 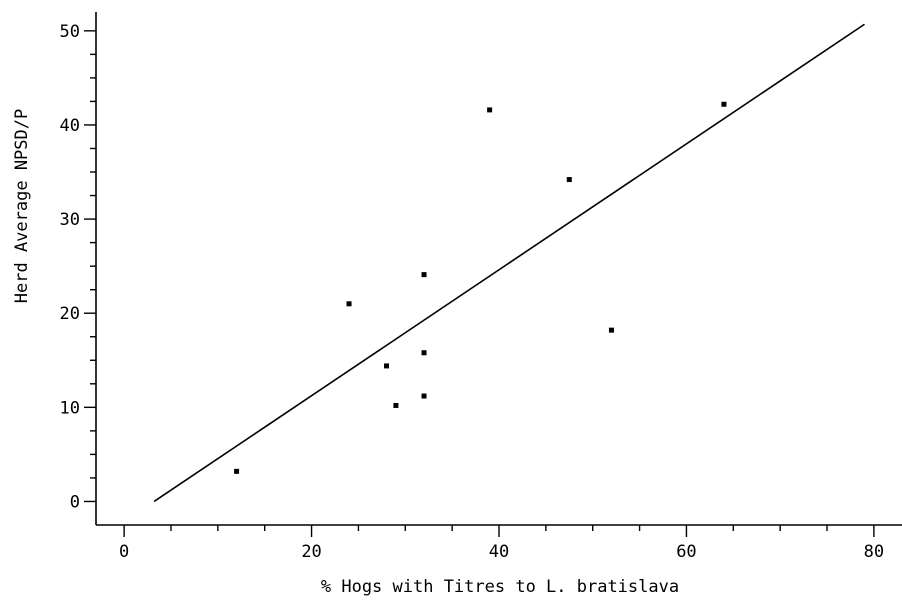 I want to click on y-axis-title: Herd Average NPSD/P, so click(x=22, y=206).